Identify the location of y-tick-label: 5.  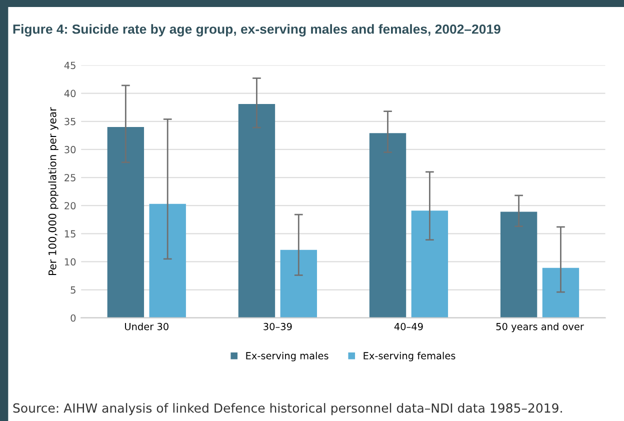
(73, 290).